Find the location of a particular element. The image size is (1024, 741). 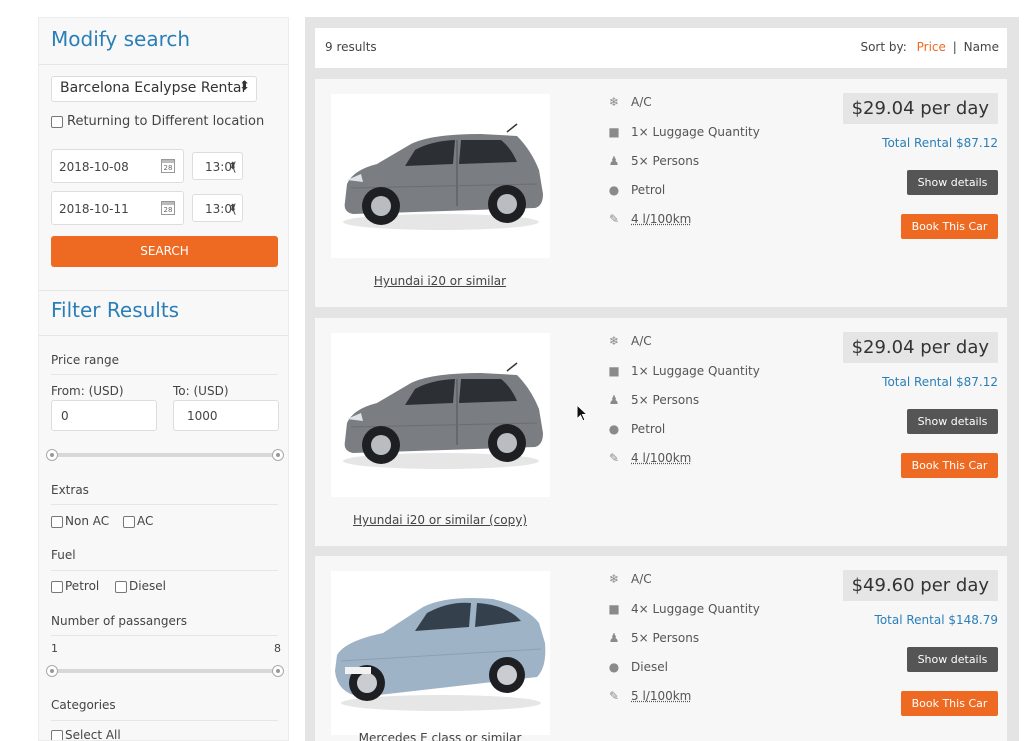

luggage-icon: ■ is located at coordinates (614, 609).